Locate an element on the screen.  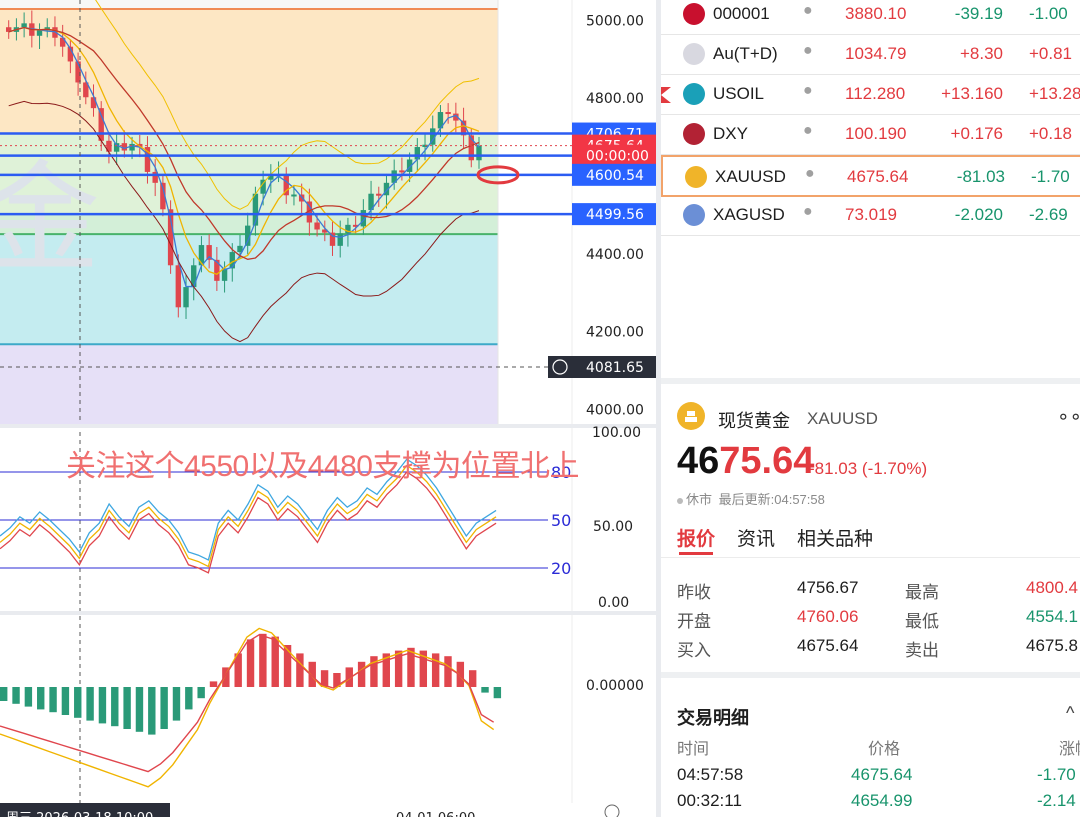
watermark-text: 金 is located at coordinates (50, 219).